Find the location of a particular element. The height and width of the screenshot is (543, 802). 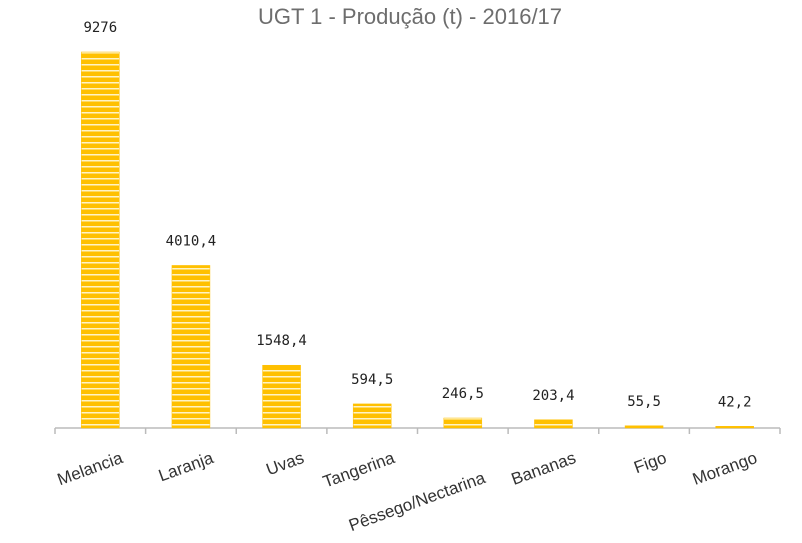

value-label: 594,5 is located at coordinates (372, 380).